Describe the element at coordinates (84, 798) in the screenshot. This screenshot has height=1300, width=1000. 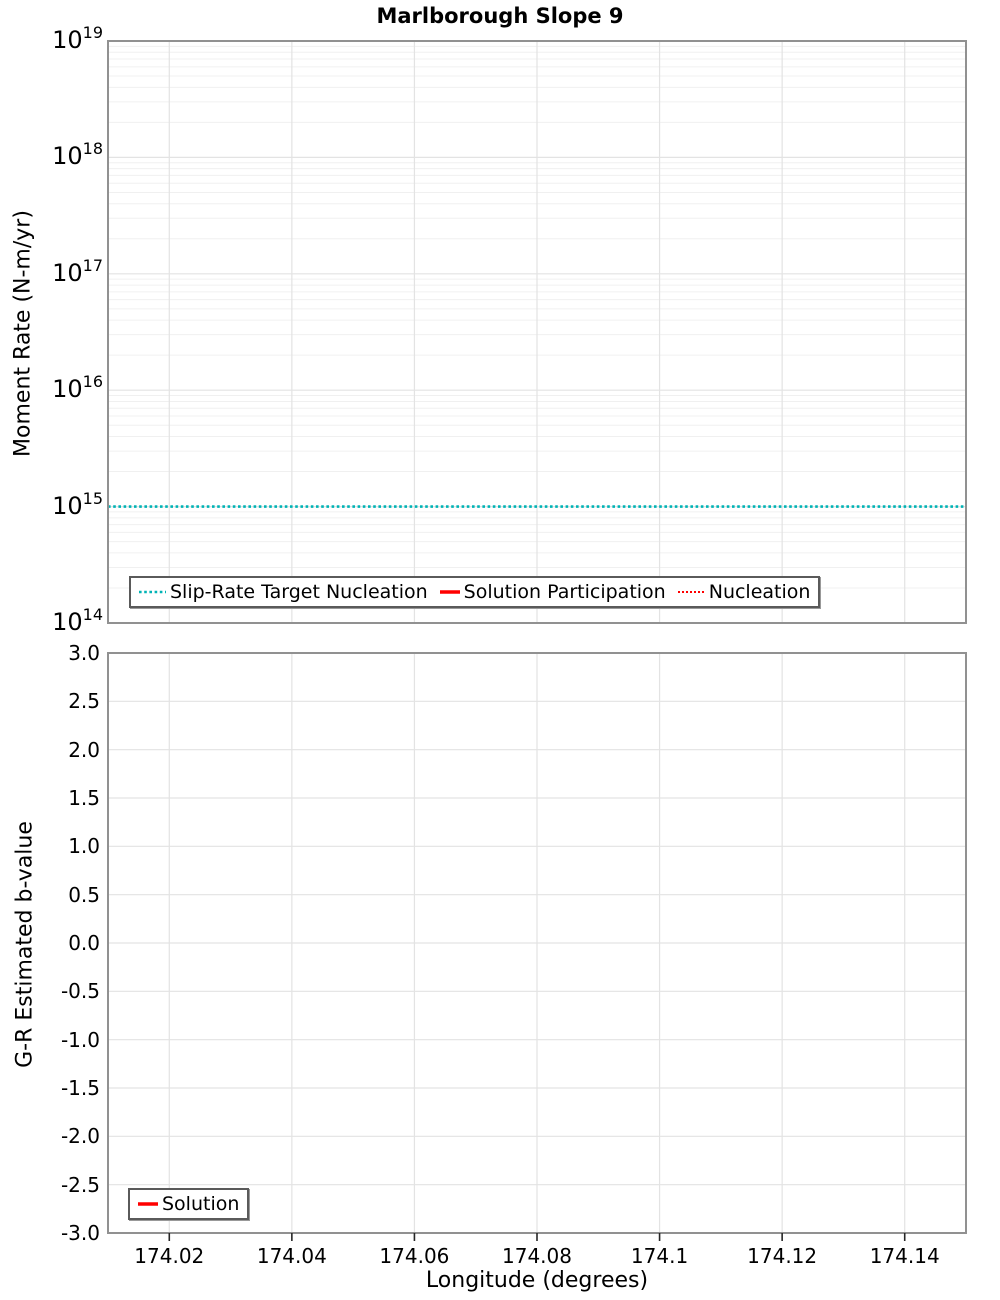
I see `y-tick-label: 1.5` at that location.